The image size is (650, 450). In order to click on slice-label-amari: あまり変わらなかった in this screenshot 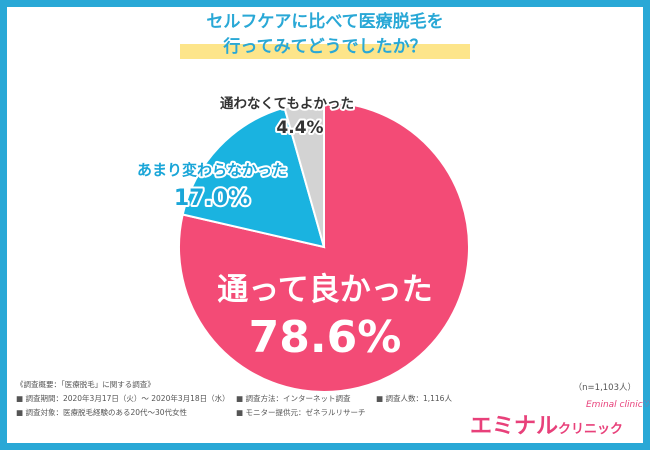, I will do `click(212, 170)`.